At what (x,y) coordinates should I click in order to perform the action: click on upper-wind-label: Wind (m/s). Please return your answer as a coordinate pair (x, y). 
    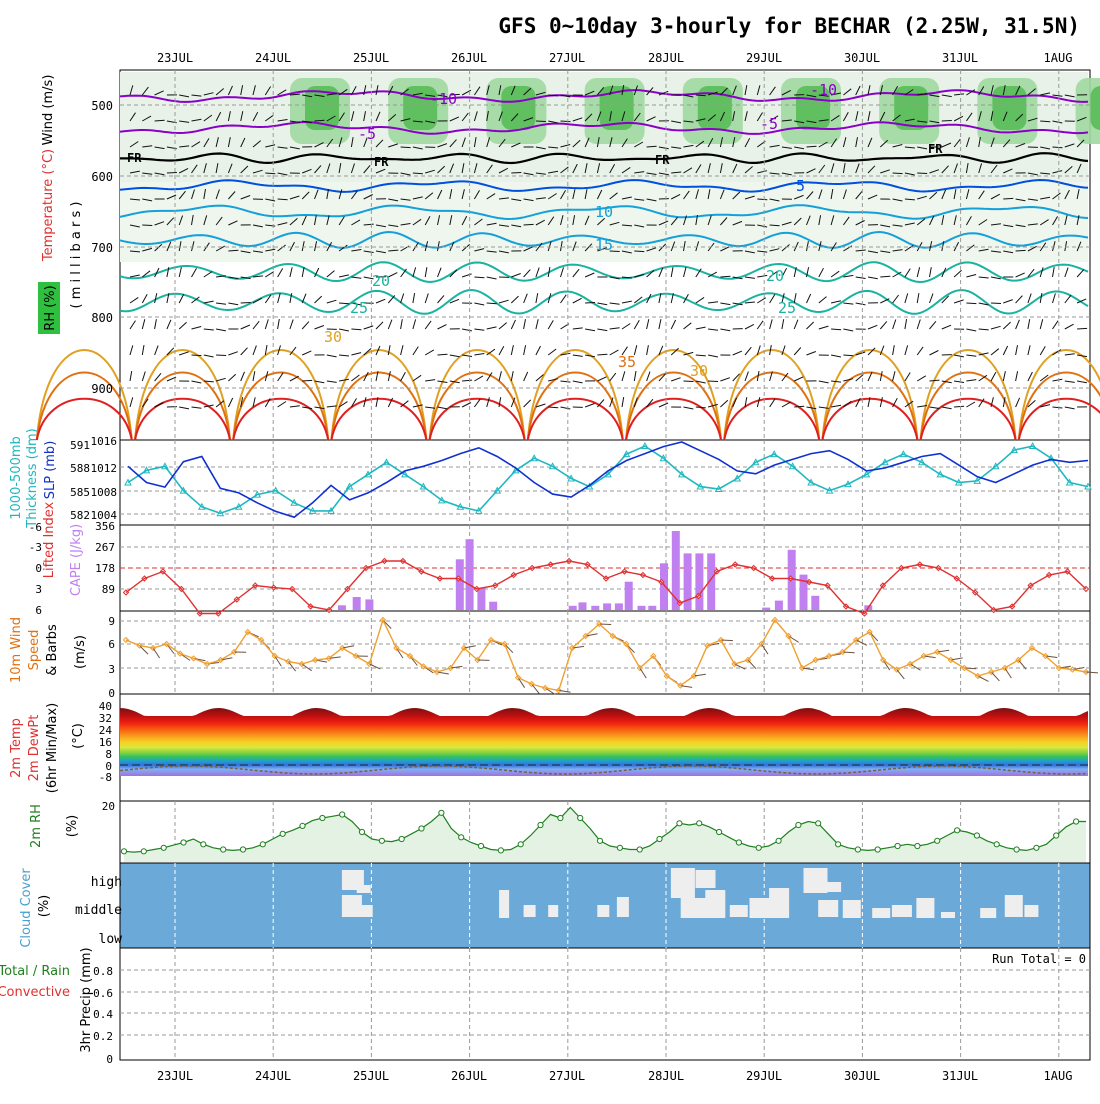
    Looking at the image, I should click on (48, 110).